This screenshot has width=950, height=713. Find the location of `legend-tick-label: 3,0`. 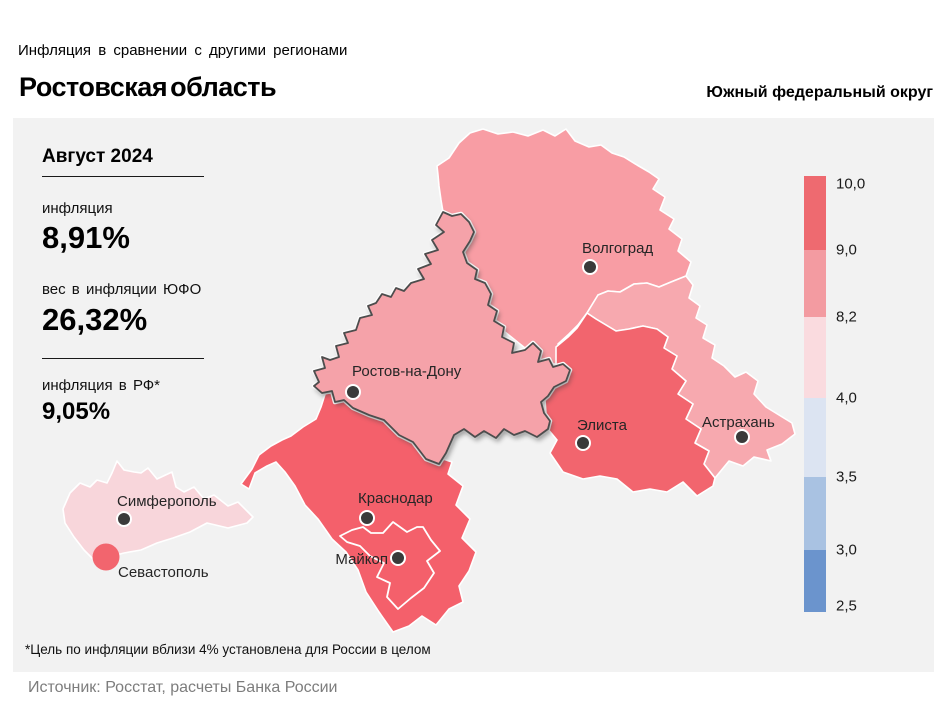

legend-tick-label: 3,0 is located at coordinates (846, 550).